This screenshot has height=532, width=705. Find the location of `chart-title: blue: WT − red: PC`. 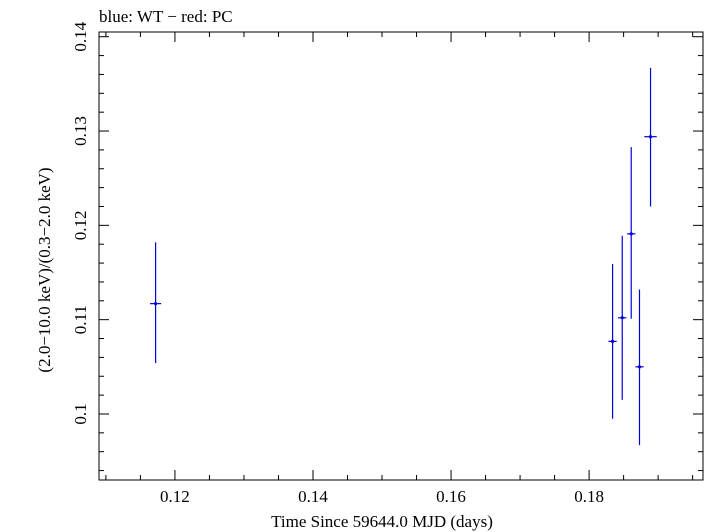

chart-title: blue: WT − red: PC is located at coordinates (166, 16).